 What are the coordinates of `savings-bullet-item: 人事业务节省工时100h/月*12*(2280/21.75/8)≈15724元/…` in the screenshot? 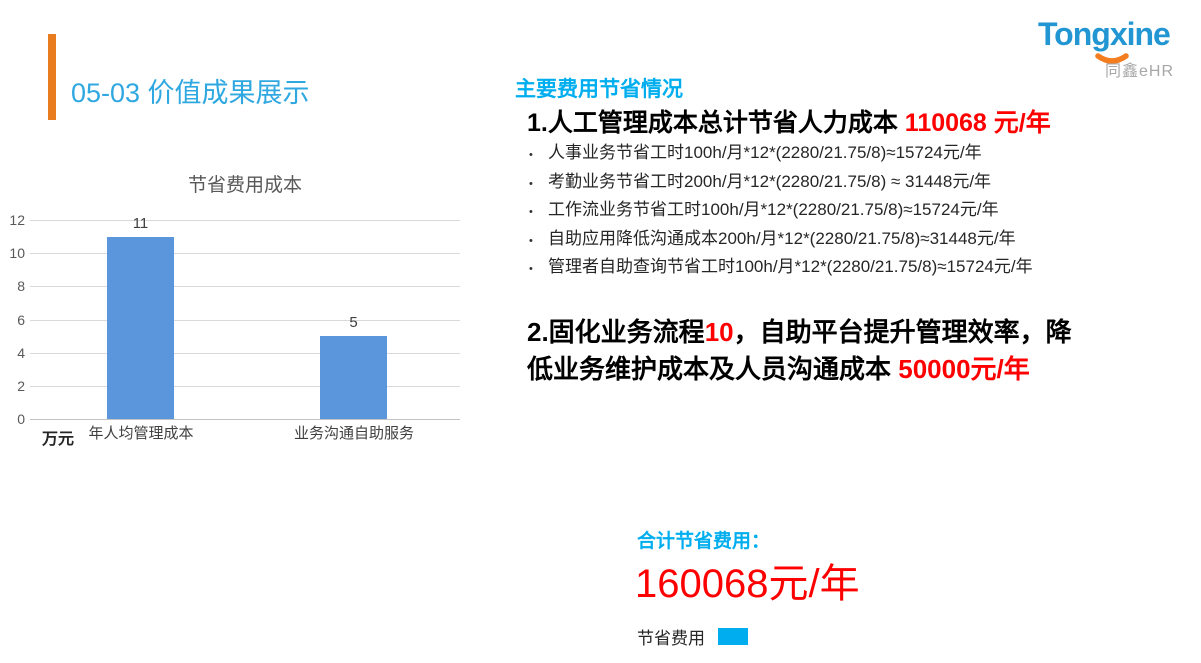 It's located at (807, 154).